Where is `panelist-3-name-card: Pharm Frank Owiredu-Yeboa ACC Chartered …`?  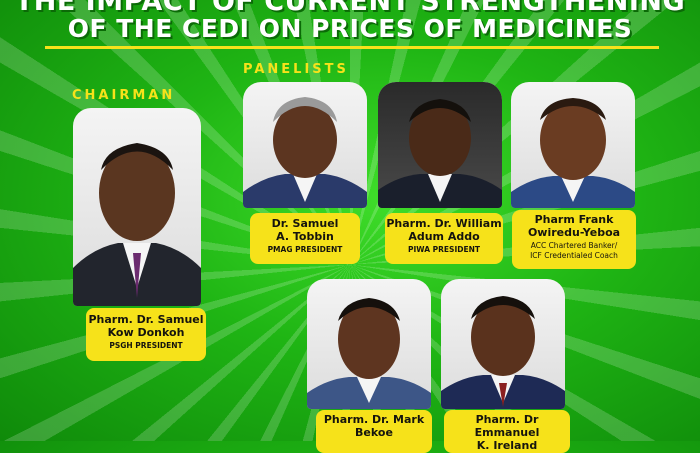
panelist-3-name-card: Pharm Frank Owiredu-Yeboa ACC Chartered … is located at coordinates (574, 239).